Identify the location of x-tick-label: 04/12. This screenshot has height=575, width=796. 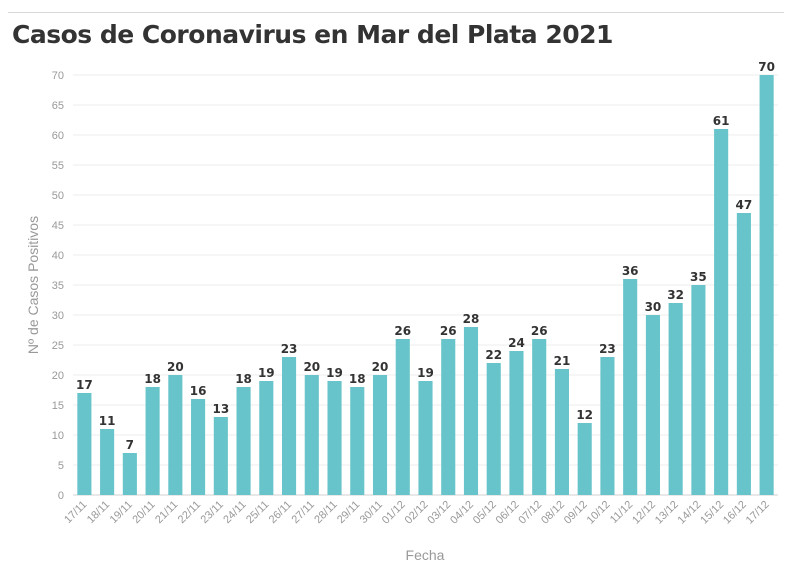
(462, 513).